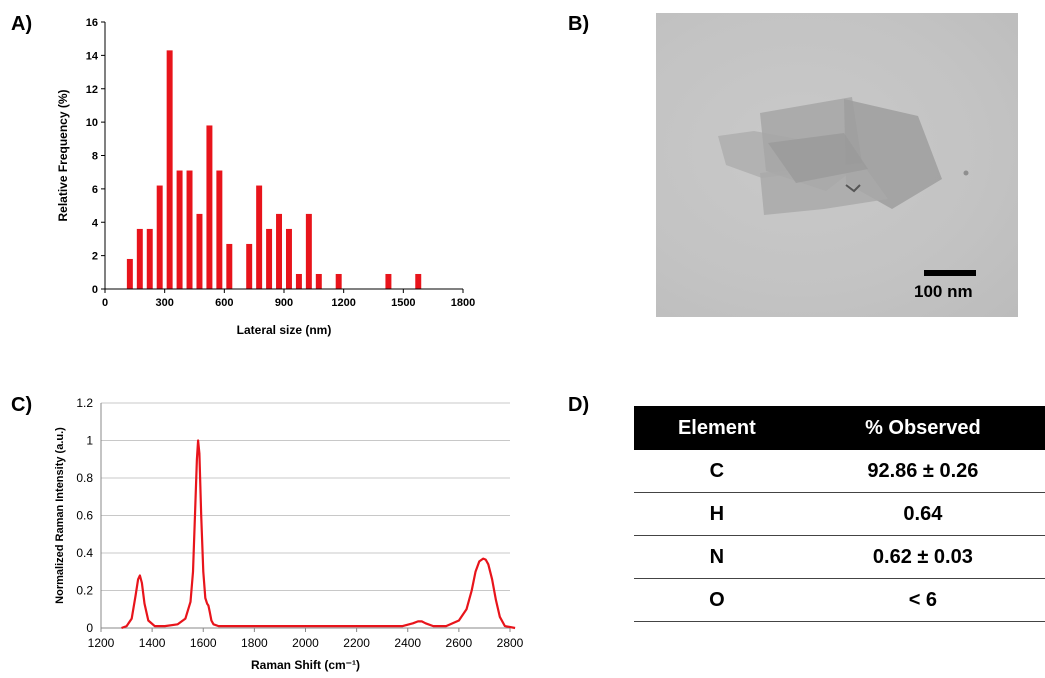 The width and height of the screenshot is (1045, 678). I want to click on x-tick-label: 300, so click(164, 303).